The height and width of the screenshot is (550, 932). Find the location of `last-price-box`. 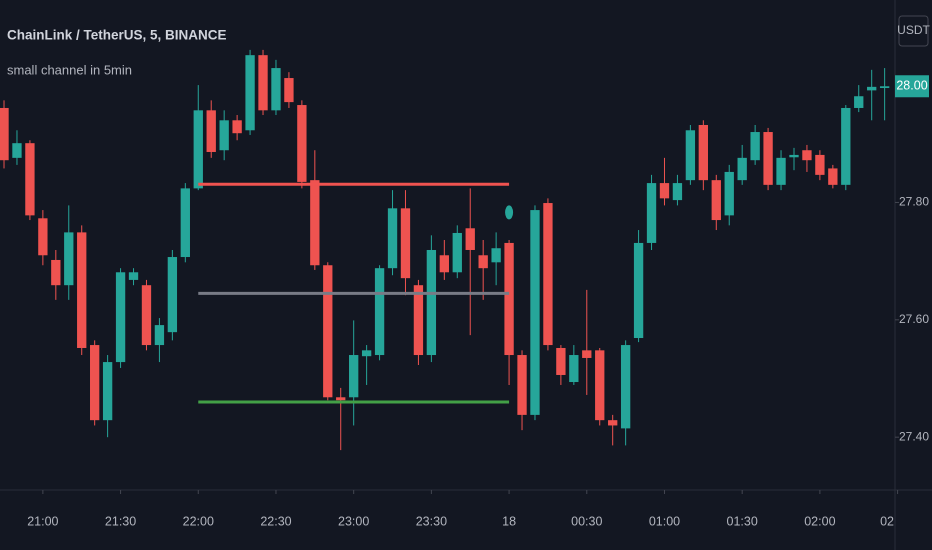

last-price-box is located at coordinates (912, 86).